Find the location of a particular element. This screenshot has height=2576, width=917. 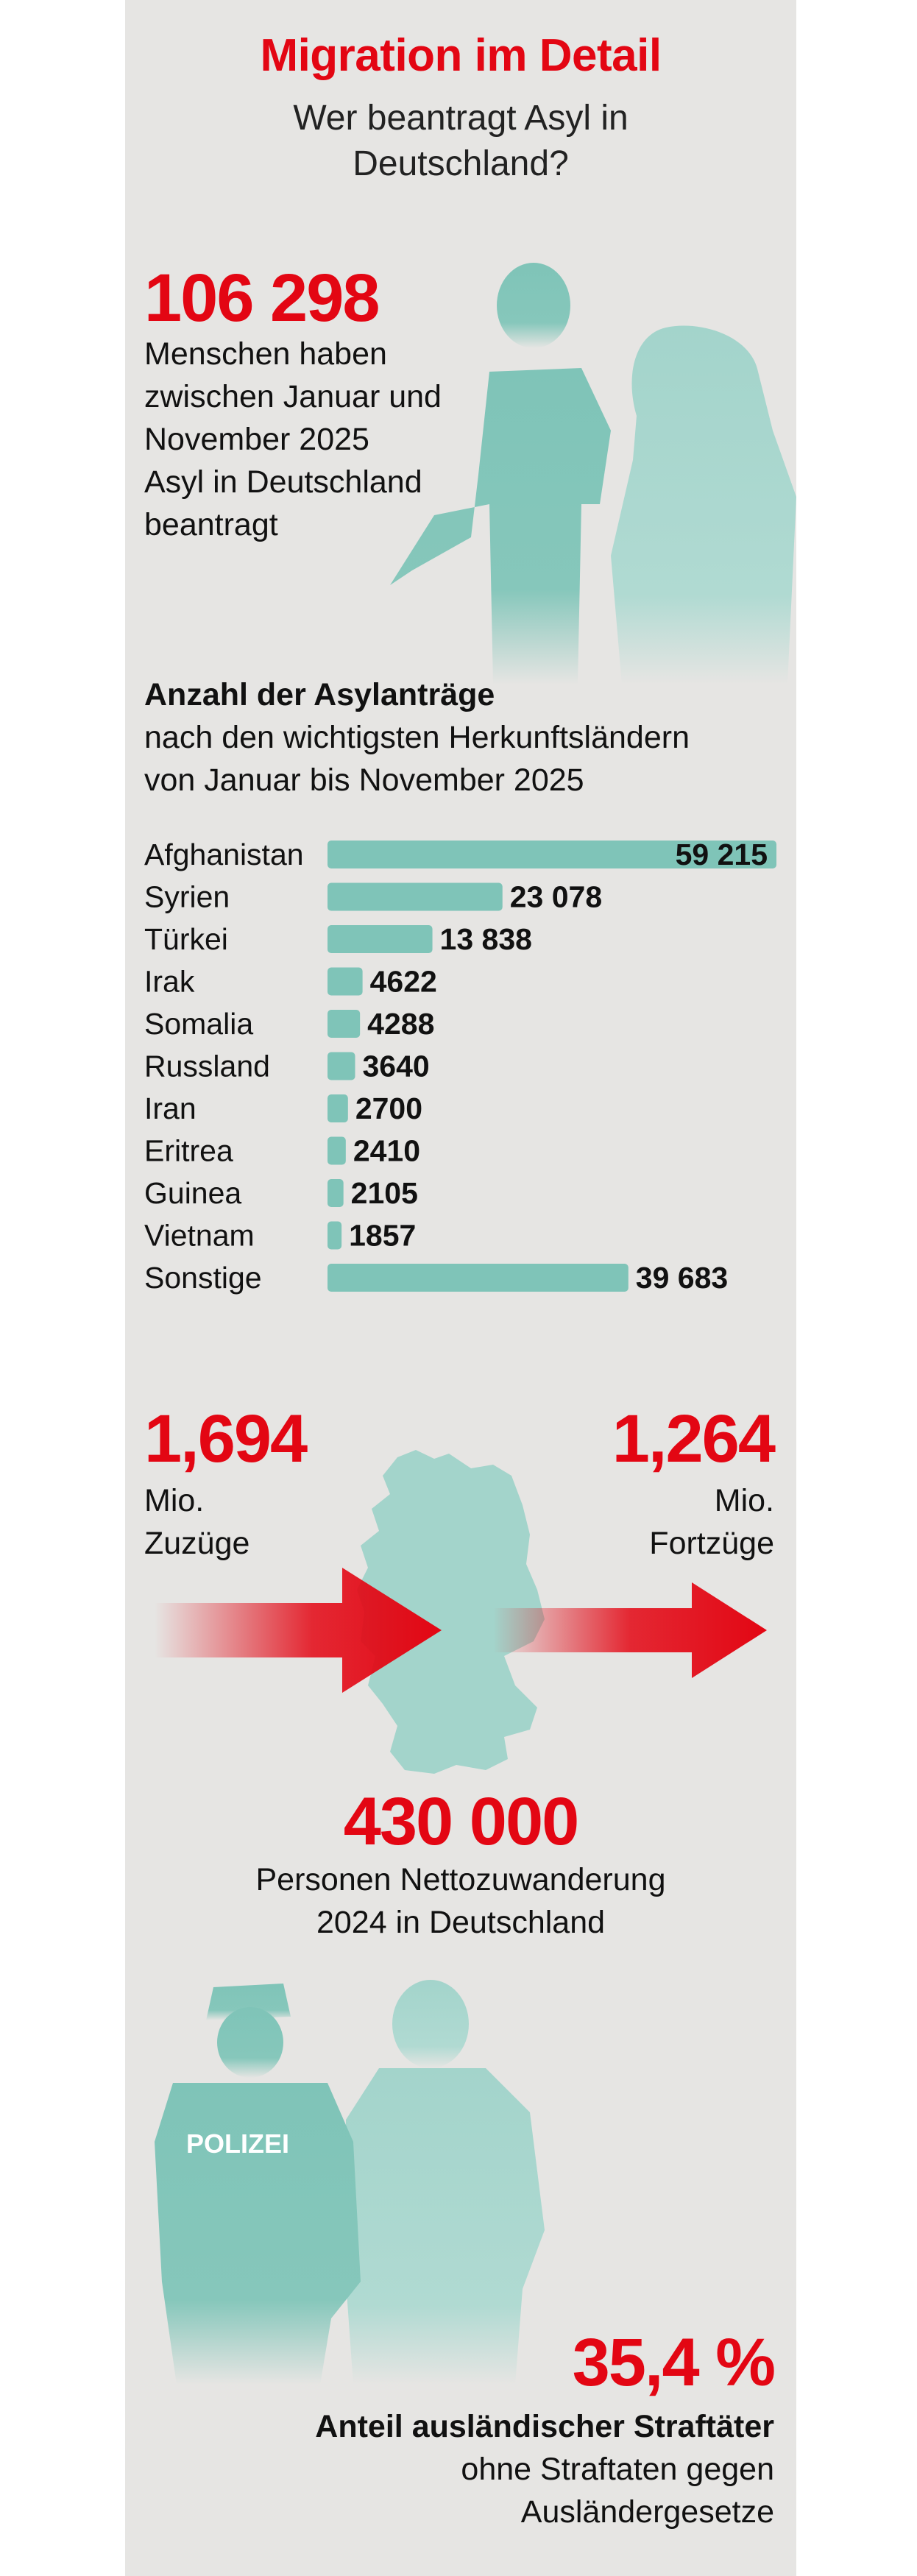

police-body is located at coordinates (258, 2234).